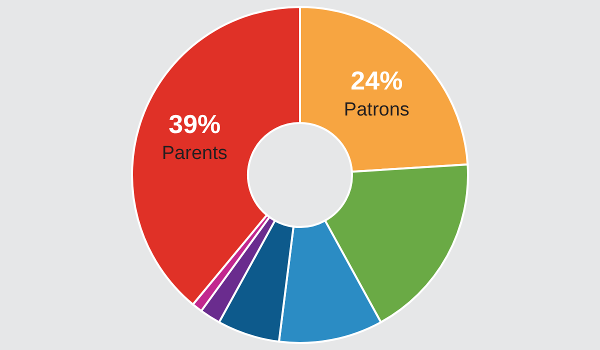 The width and height of the screenshot is (600, 350). I want to click on data-label: 39%, so click(194, 124).